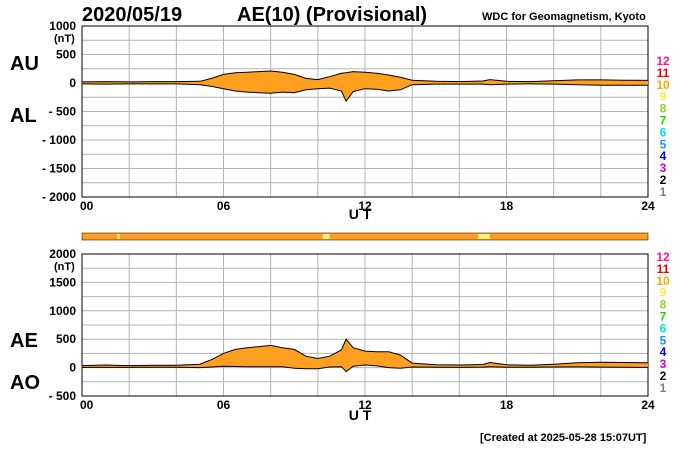 The image size is (700, 450). Describe the element at coordinates (62, 282) in the screenshot. I see `y-tick-label: 1500` at that location.